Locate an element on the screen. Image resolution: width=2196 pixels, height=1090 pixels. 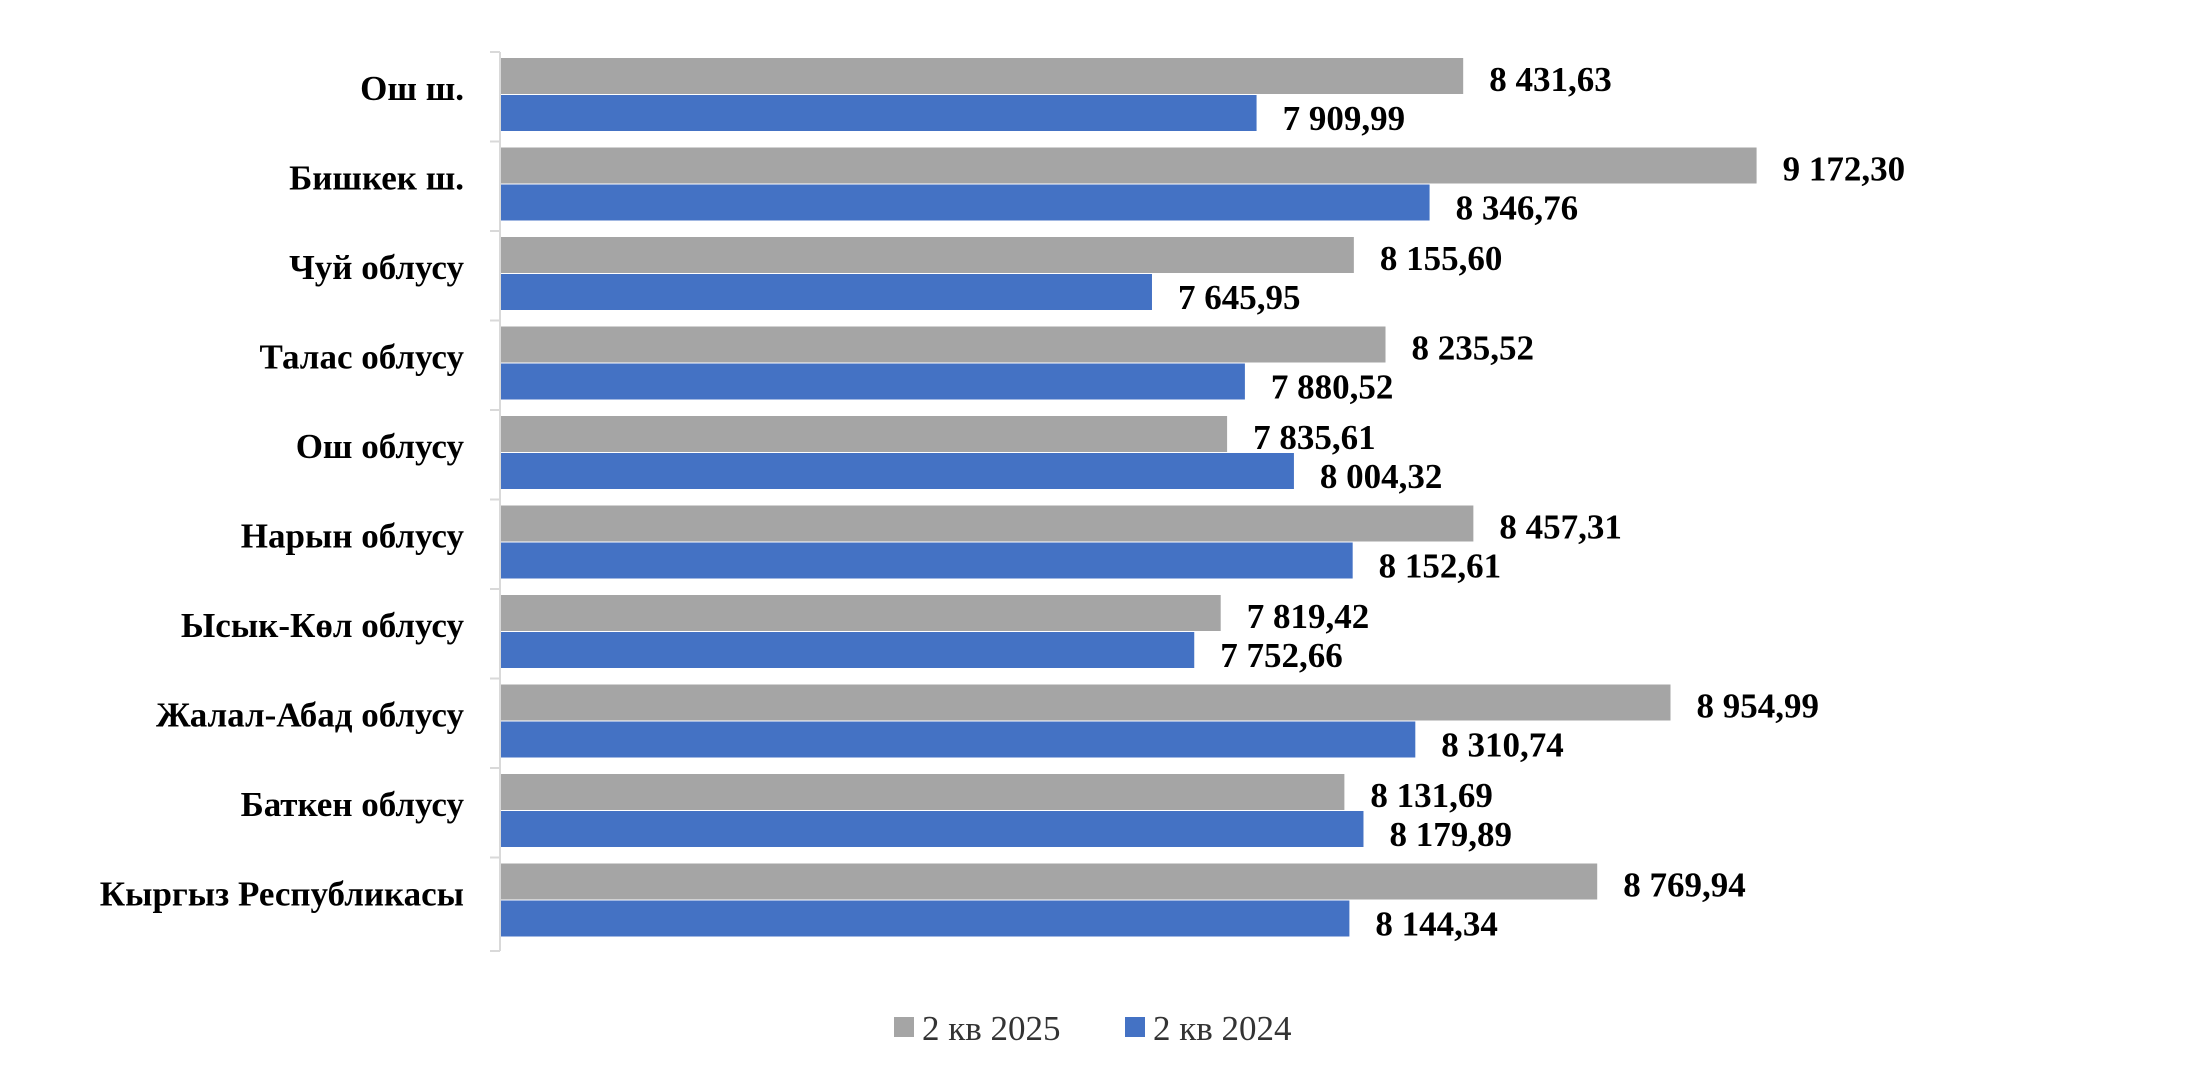
value-label-2025: 7 835,61 is located at coordinates (1314, 437).